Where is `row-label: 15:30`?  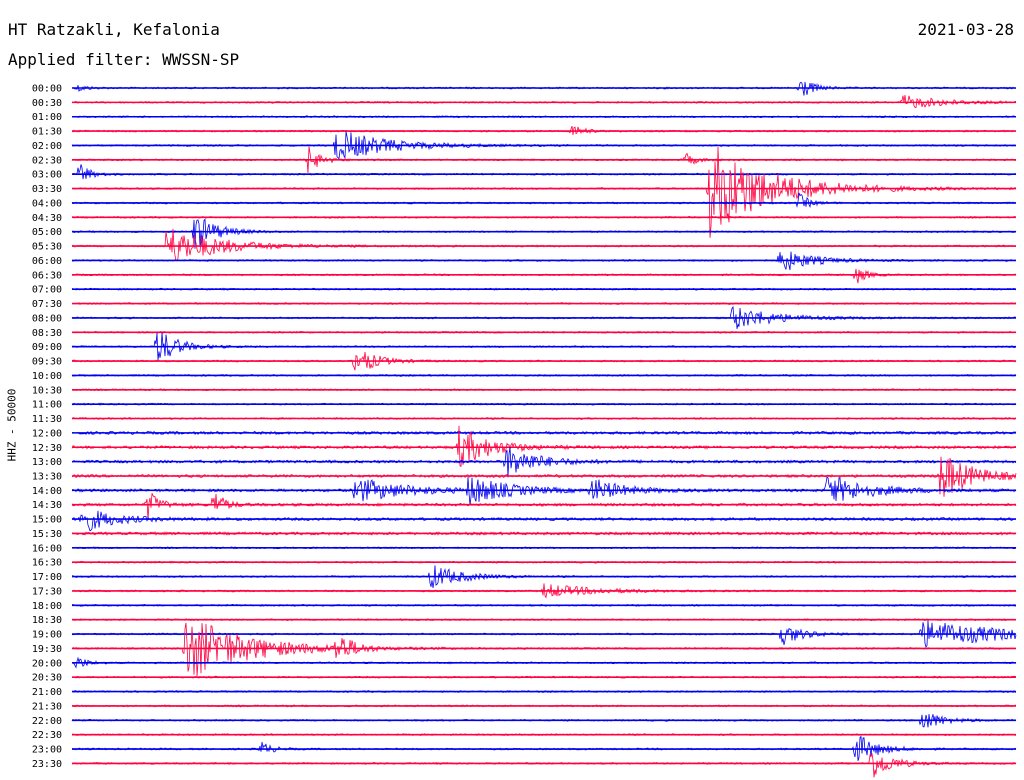 row-label: 15:30 is located at coordinates (47, 534).